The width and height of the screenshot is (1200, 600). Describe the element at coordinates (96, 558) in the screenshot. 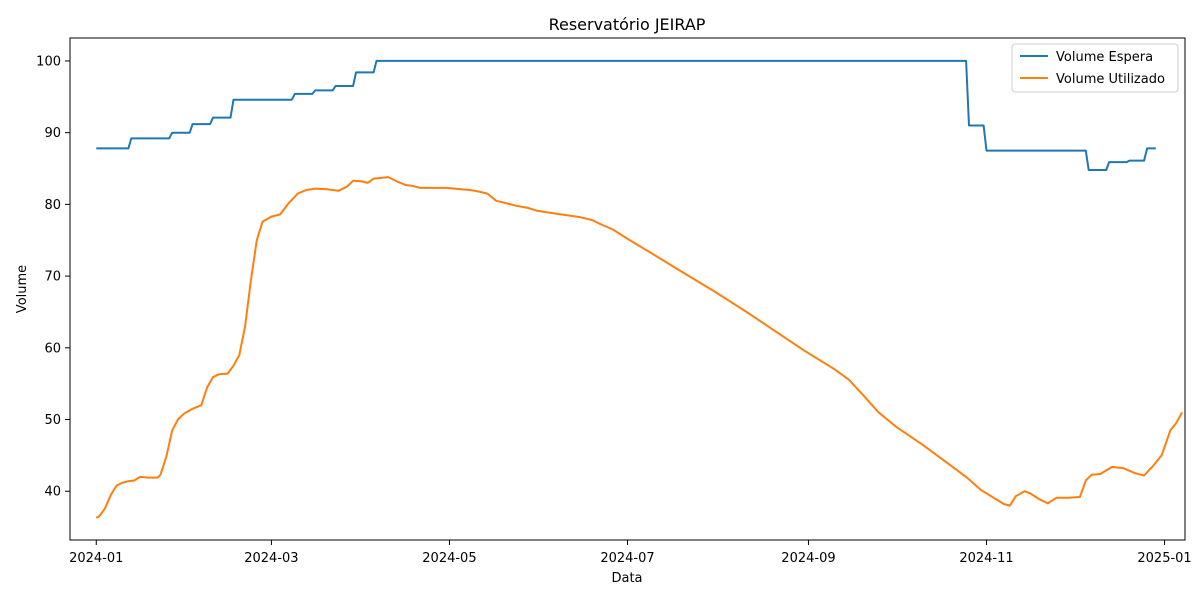

I see `x-tick-label: 2024-01` at that location.